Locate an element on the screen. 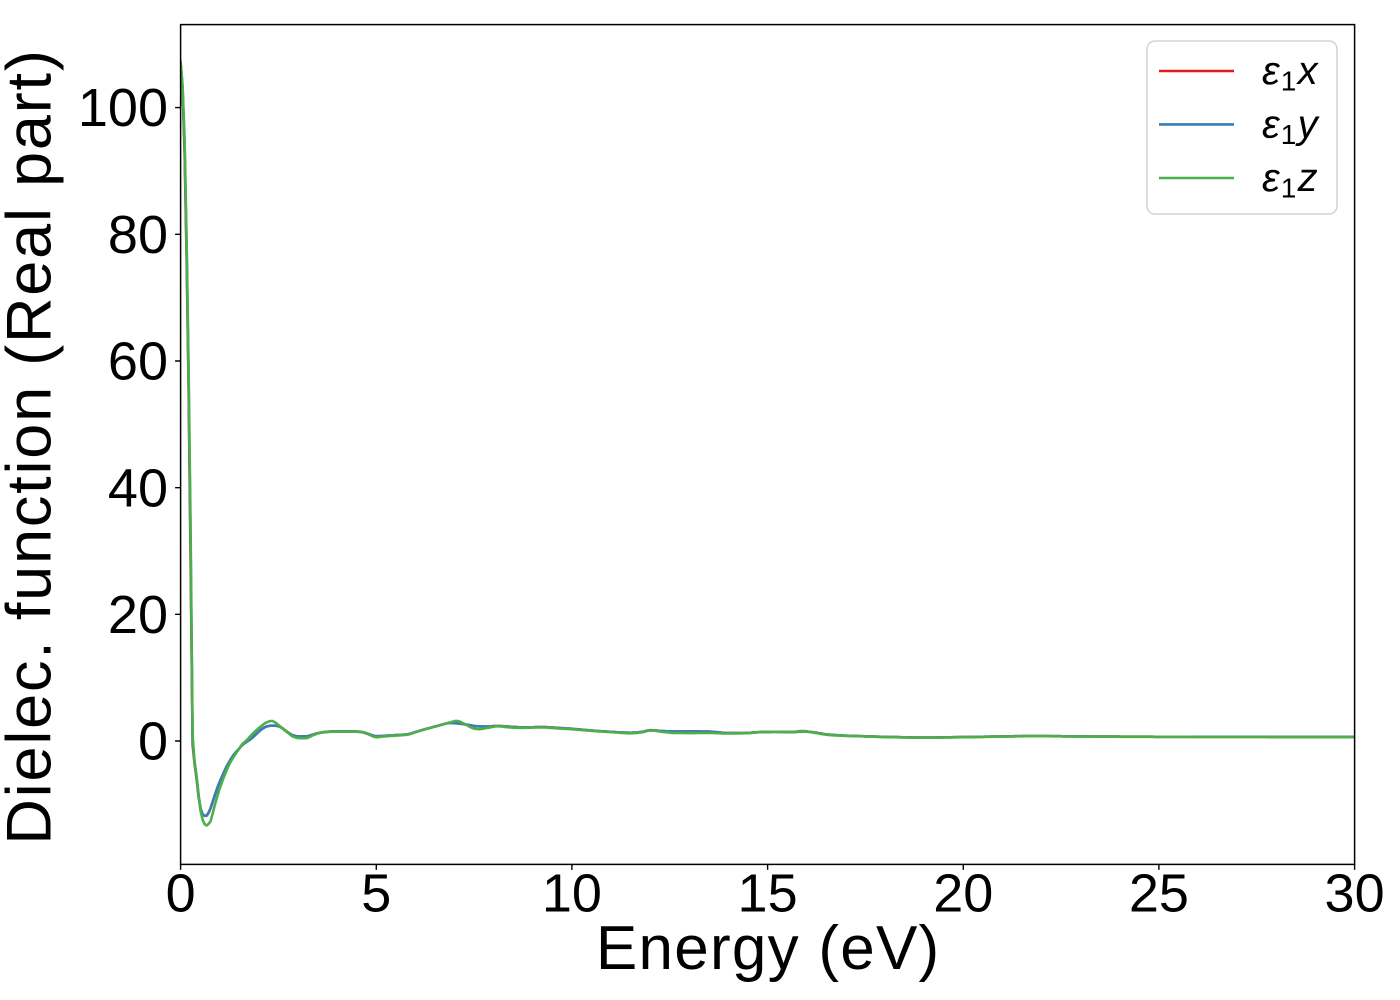 This screenshot has width=1400, height=1000. svg-text: ε1y is located at coordinates (1291, 127).